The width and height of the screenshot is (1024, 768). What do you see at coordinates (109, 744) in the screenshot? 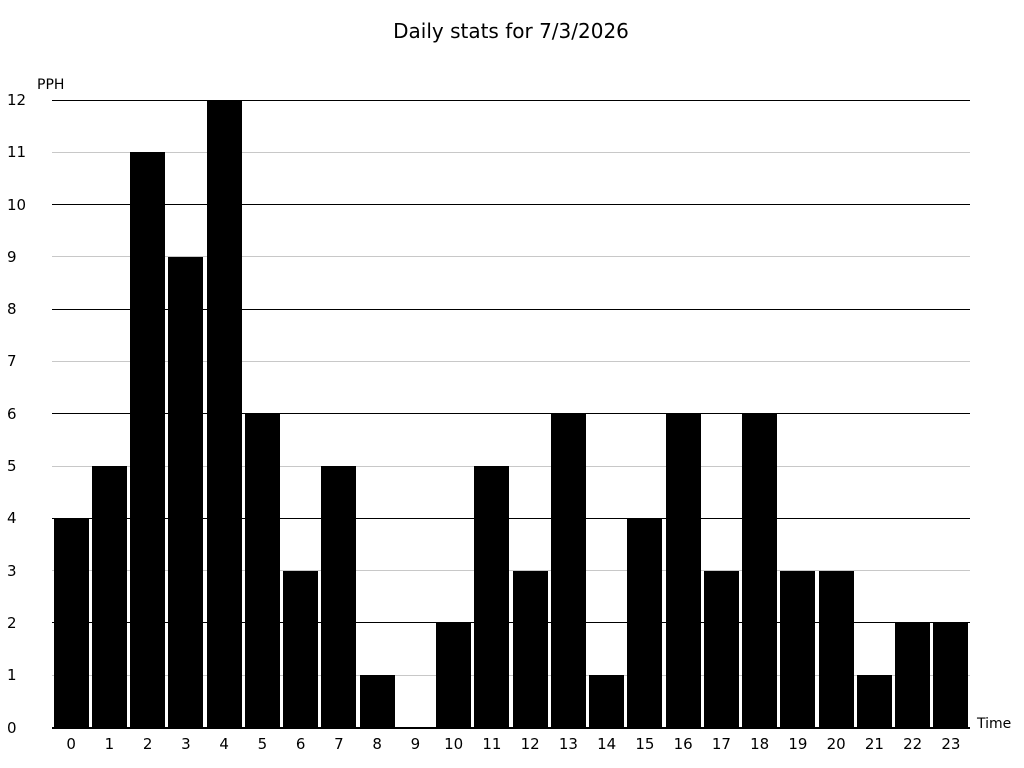
I see `x-tick-label-1: 1` at bounding box center [109, 744].